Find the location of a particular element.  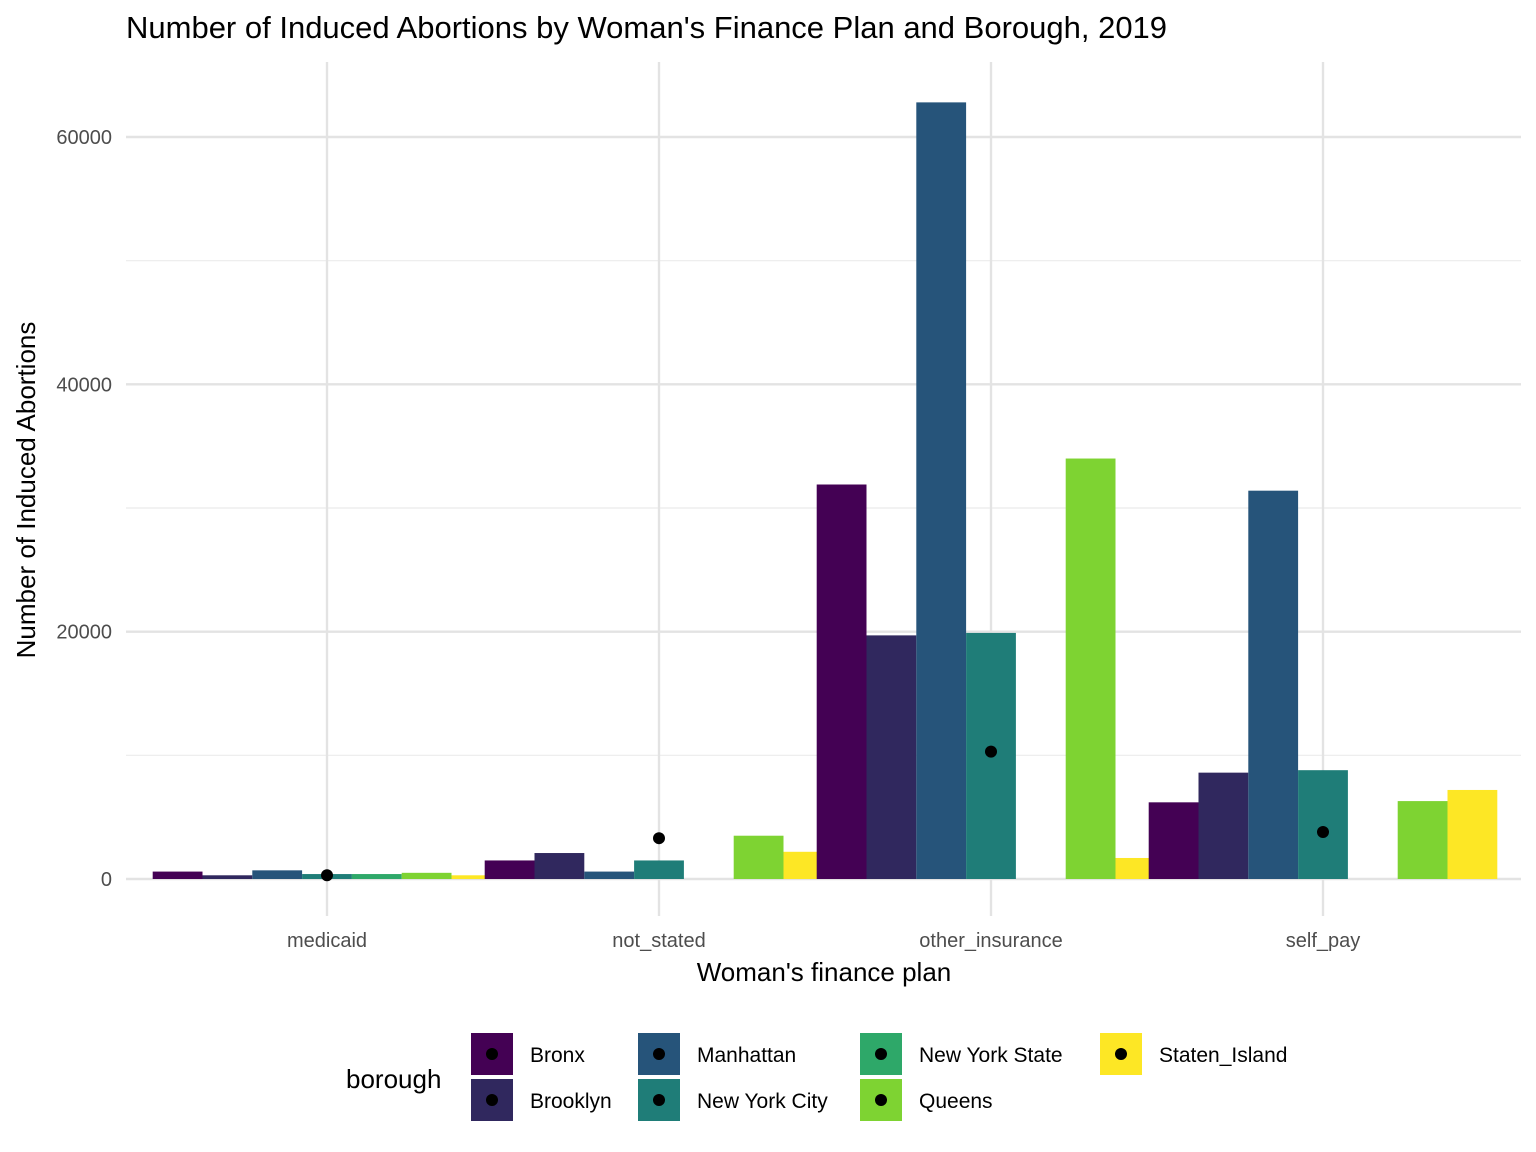

point-other_insurance is located at coordinates (991, 751).